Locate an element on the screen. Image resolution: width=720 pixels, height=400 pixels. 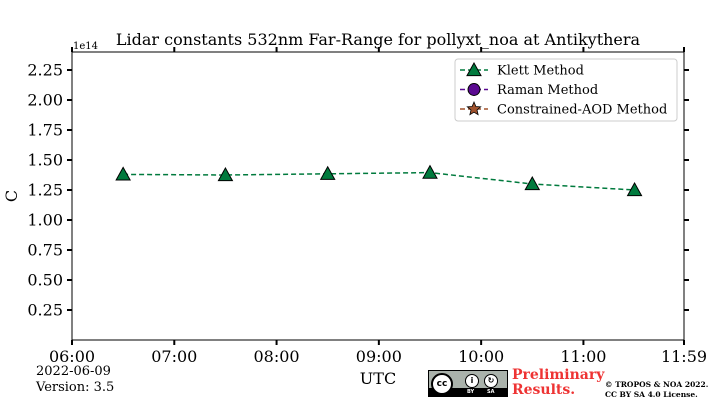
footer-date: 2022-06-09 is located at coordinates (73, 371).